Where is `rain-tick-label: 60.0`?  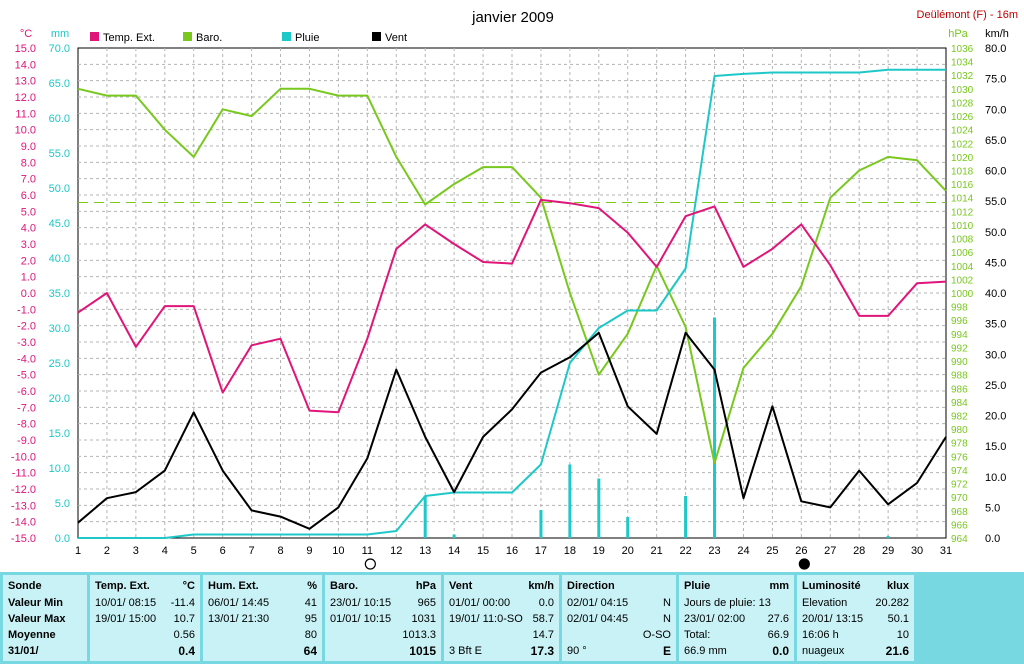
rain-tick-label: 60.0 is located at coordinates (59, 119).